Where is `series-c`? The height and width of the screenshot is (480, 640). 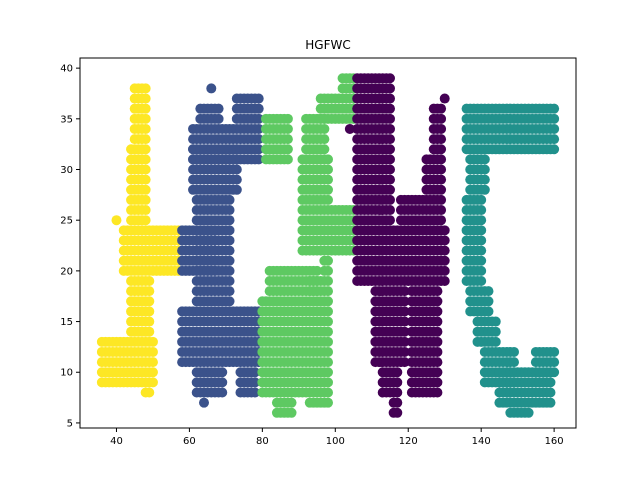 series-c is located at coordinates (510, 260).